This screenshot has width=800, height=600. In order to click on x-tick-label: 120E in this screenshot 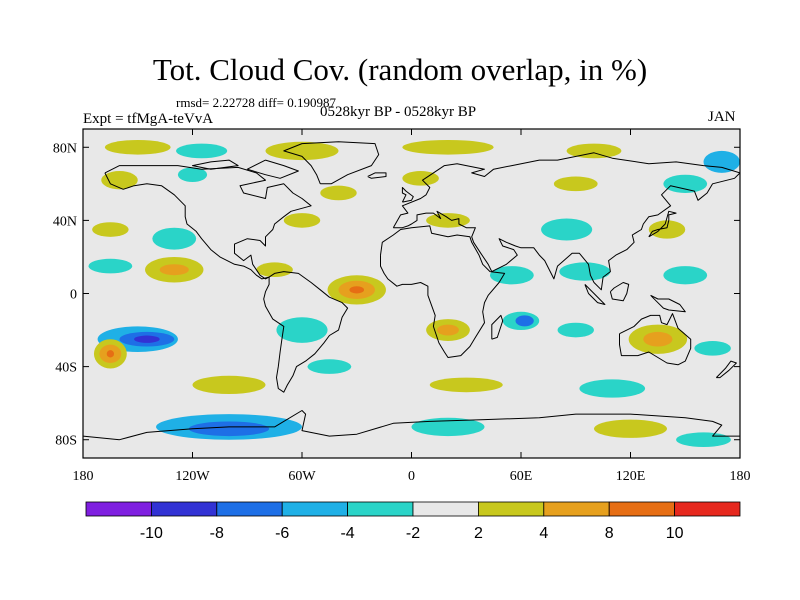, I will do `click(631, 476)`.